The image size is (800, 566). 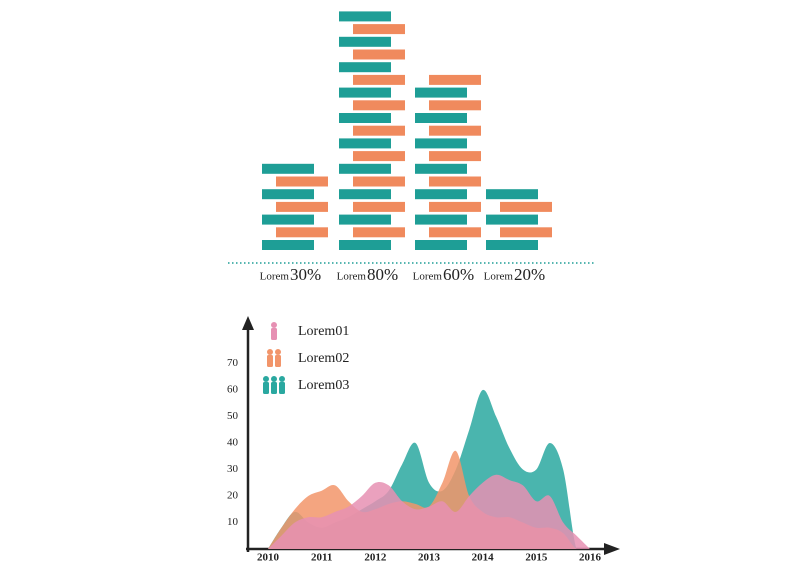 What do you see at coordinates (305, 274) in the screenshot?
I see `bar-value: 30%` at bounding box center [305, 274].